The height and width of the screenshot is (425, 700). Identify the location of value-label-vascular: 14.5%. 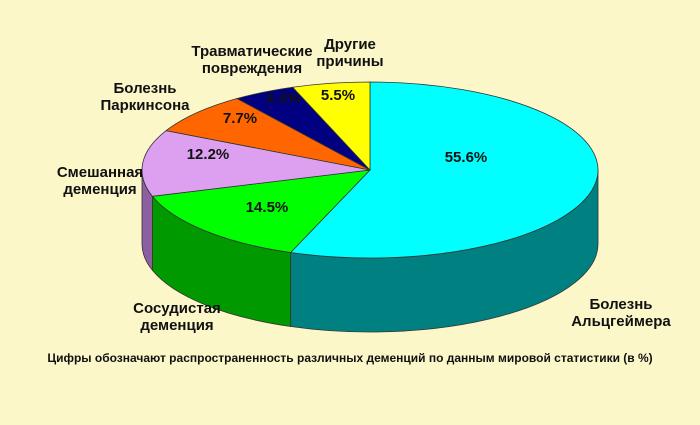
(267, 207).